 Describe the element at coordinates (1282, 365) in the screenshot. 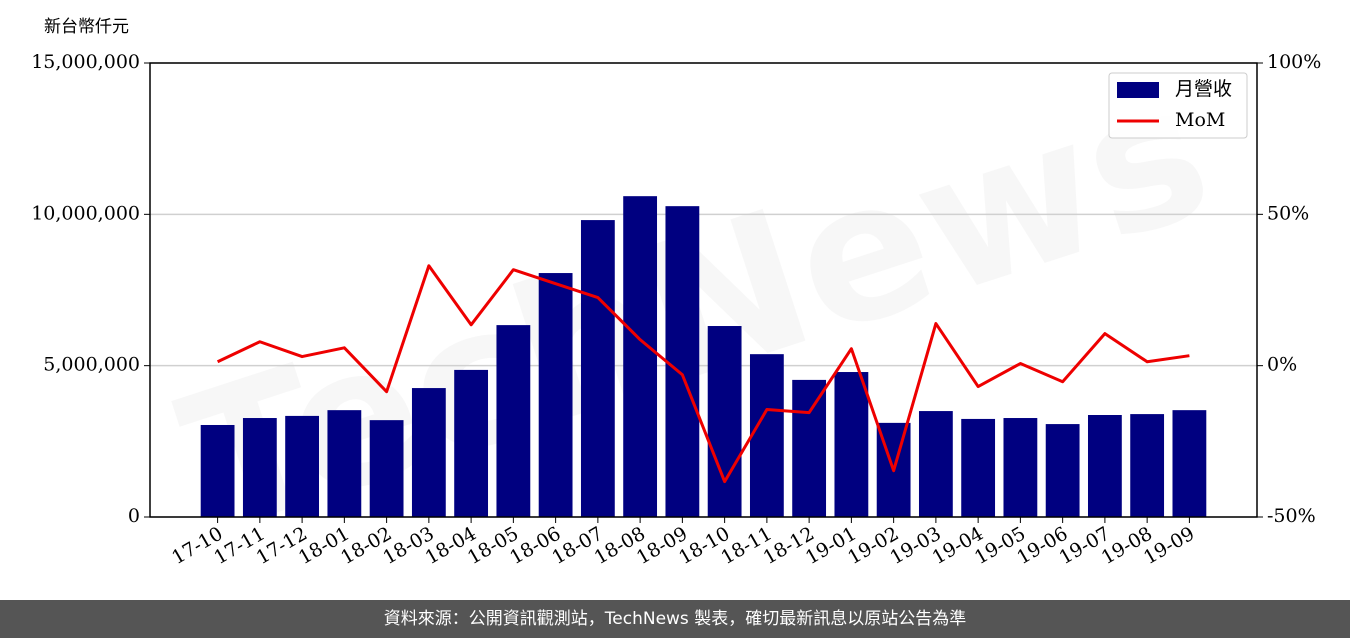

I see `y2-tick-label: 0%` at that location.